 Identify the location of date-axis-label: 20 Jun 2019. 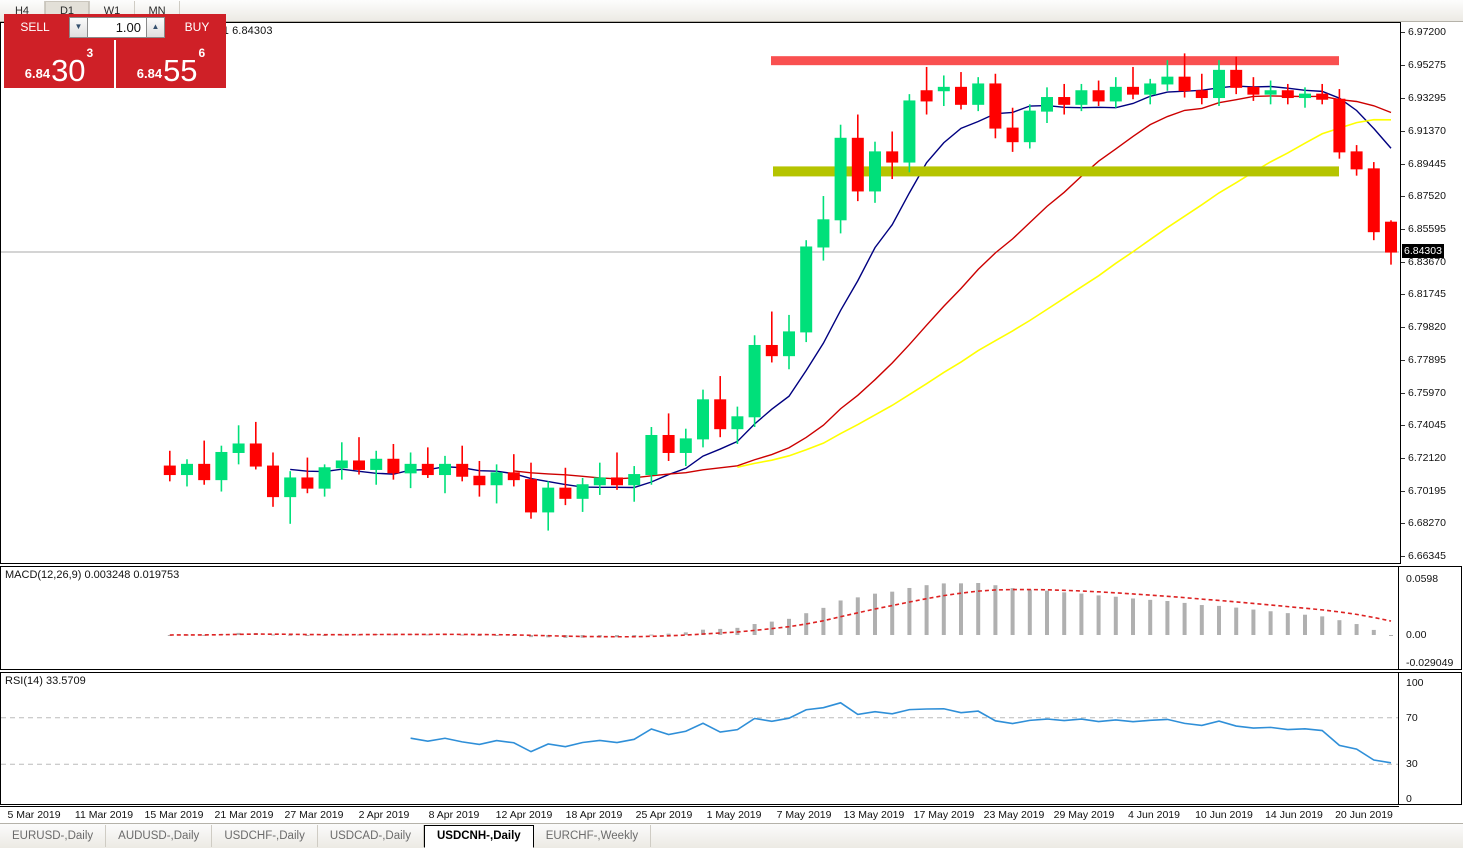
(1364, 815).